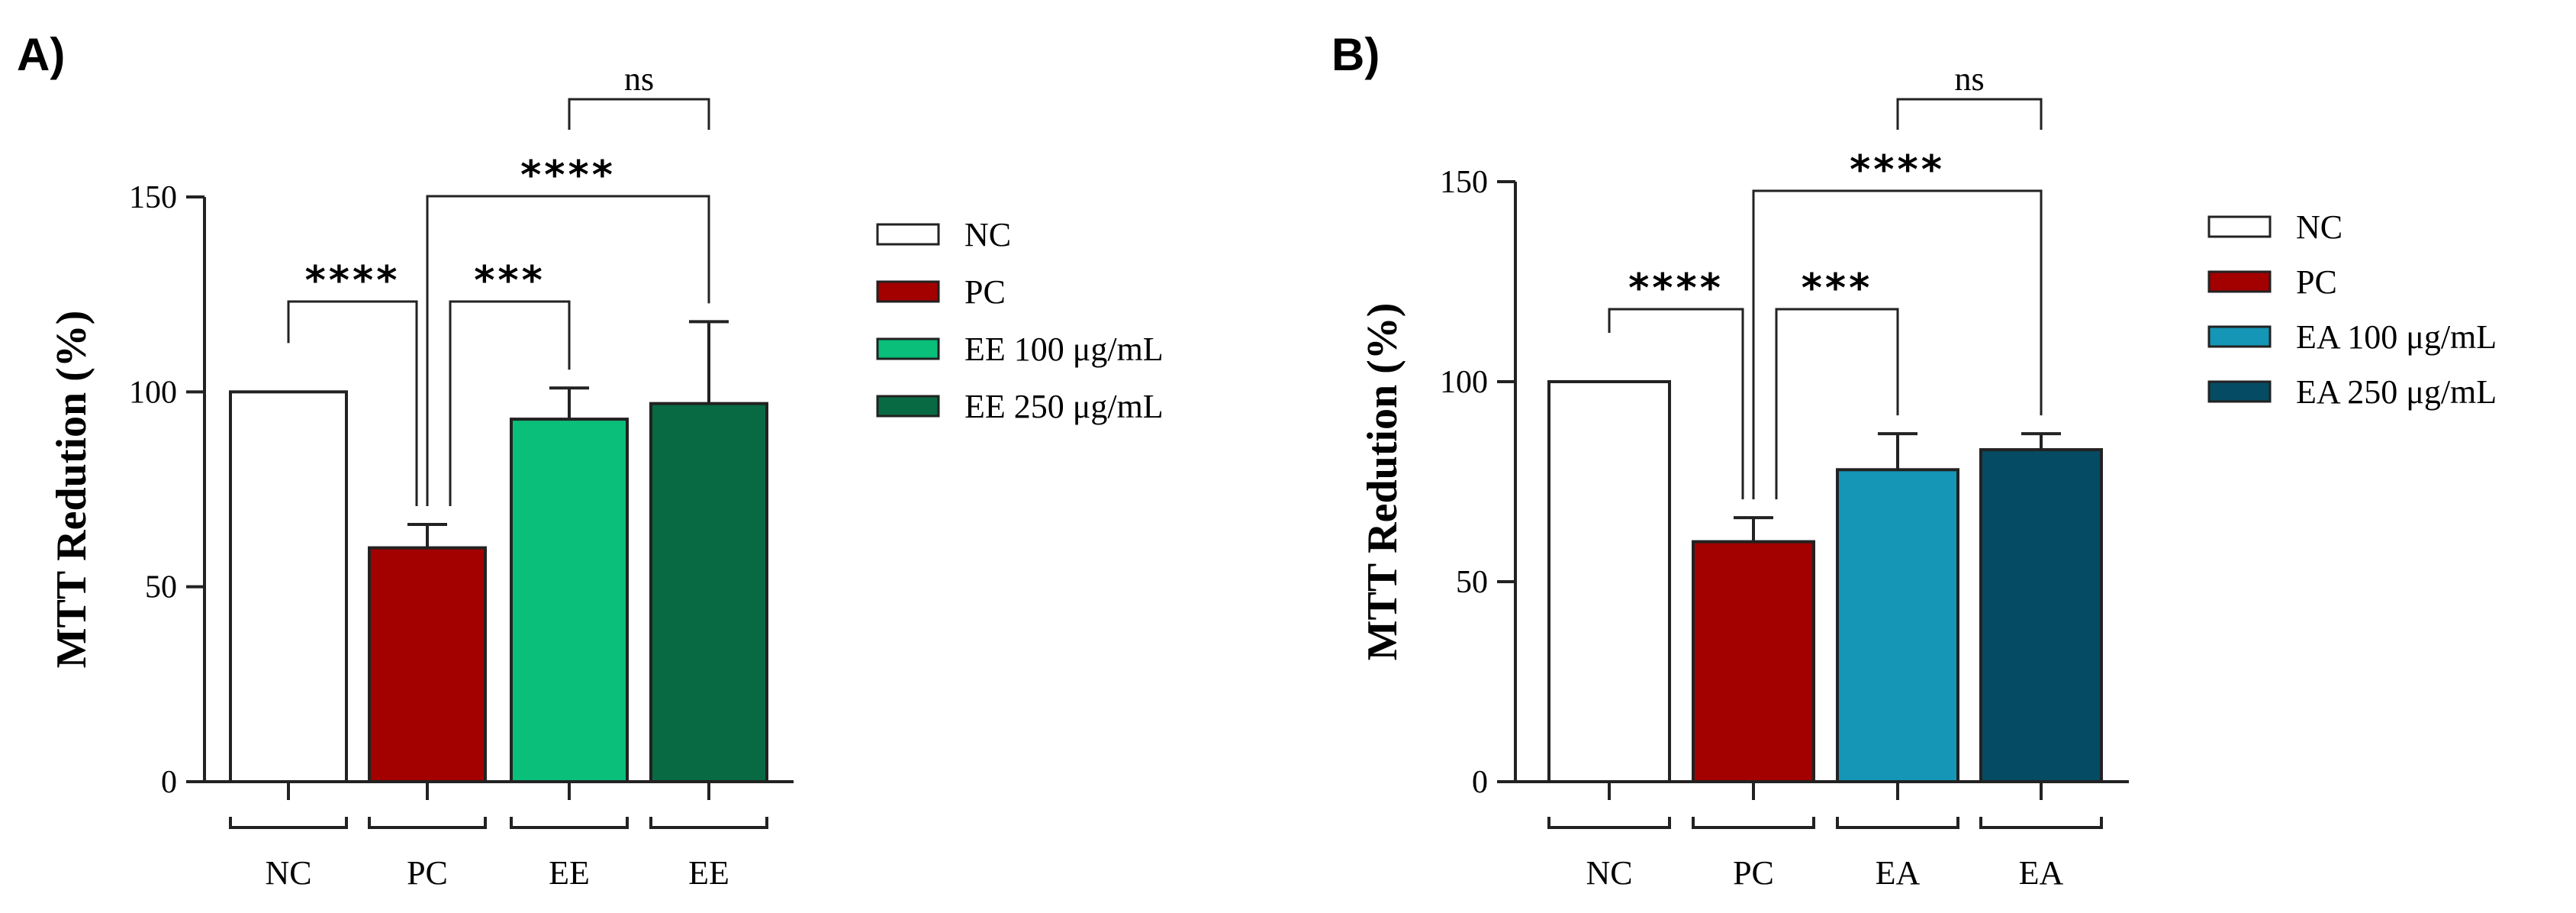 This screenshot has height=913, width=2576. What do you see at coordinates (1355, 55) in the screenshot?
I see `panel-label: B)` at bounding box center [1355, 55].